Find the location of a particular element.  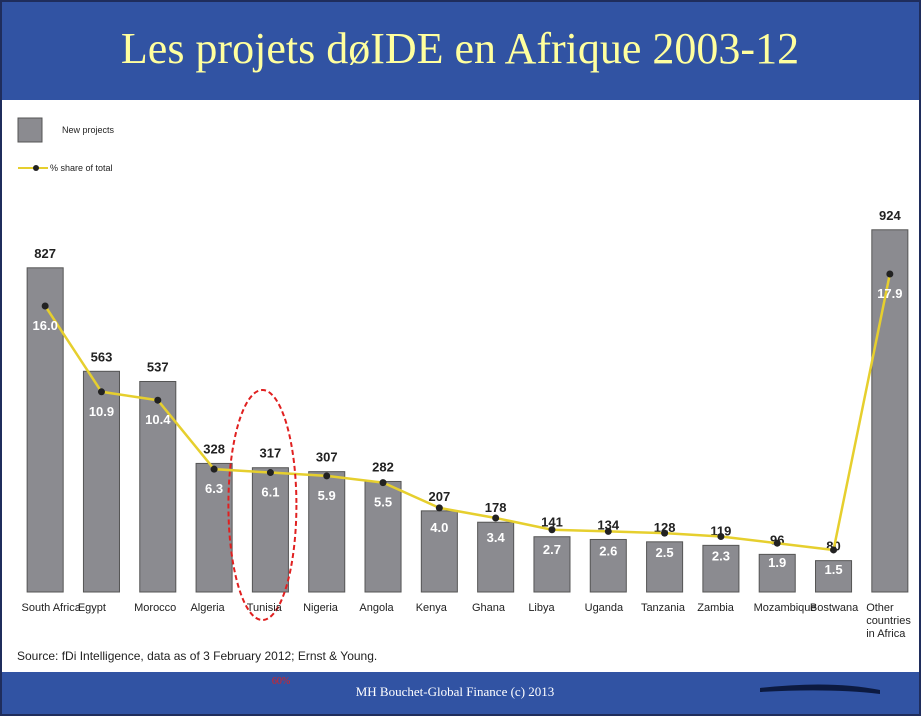

x-tick-label: Angola is located at coordinates (376, 608).